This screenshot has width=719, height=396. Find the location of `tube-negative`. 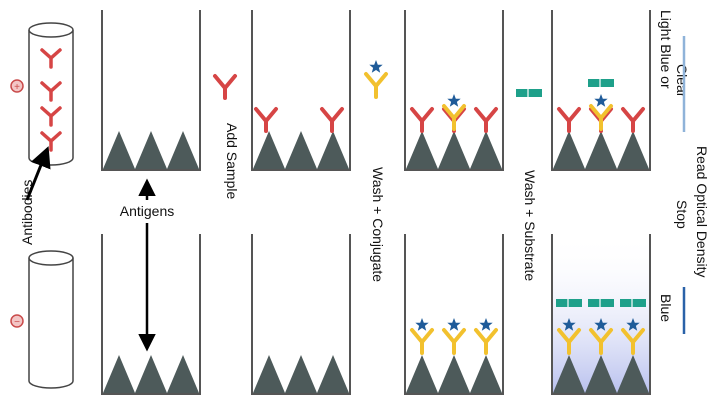

tube-negative is located at coordinates (51, 319).